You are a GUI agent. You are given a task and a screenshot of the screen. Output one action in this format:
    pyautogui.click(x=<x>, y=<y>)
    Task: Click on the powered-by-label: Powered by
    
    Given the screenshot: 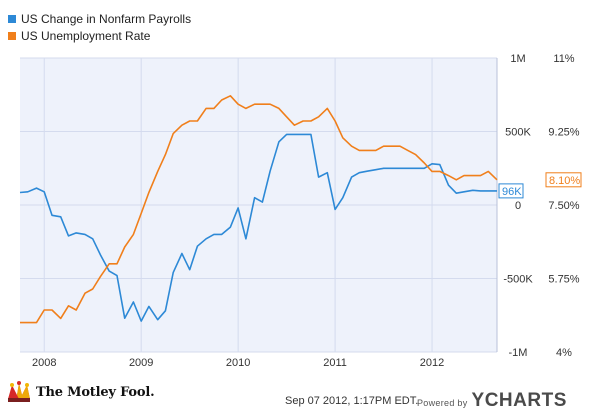 What is the action you would take?
    pyautogui.click(x=442, y=403)
    